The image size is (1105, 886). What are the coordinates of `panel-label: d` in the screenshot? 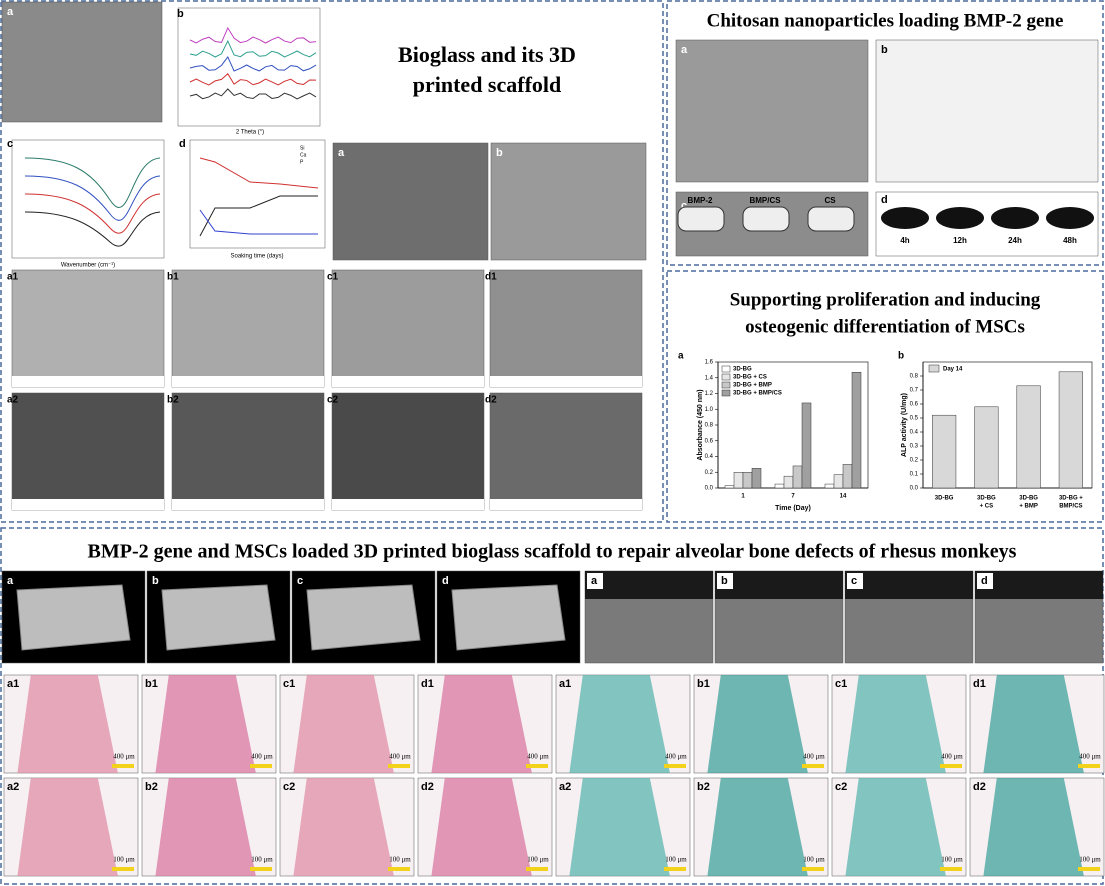 It's located at (884, 200).